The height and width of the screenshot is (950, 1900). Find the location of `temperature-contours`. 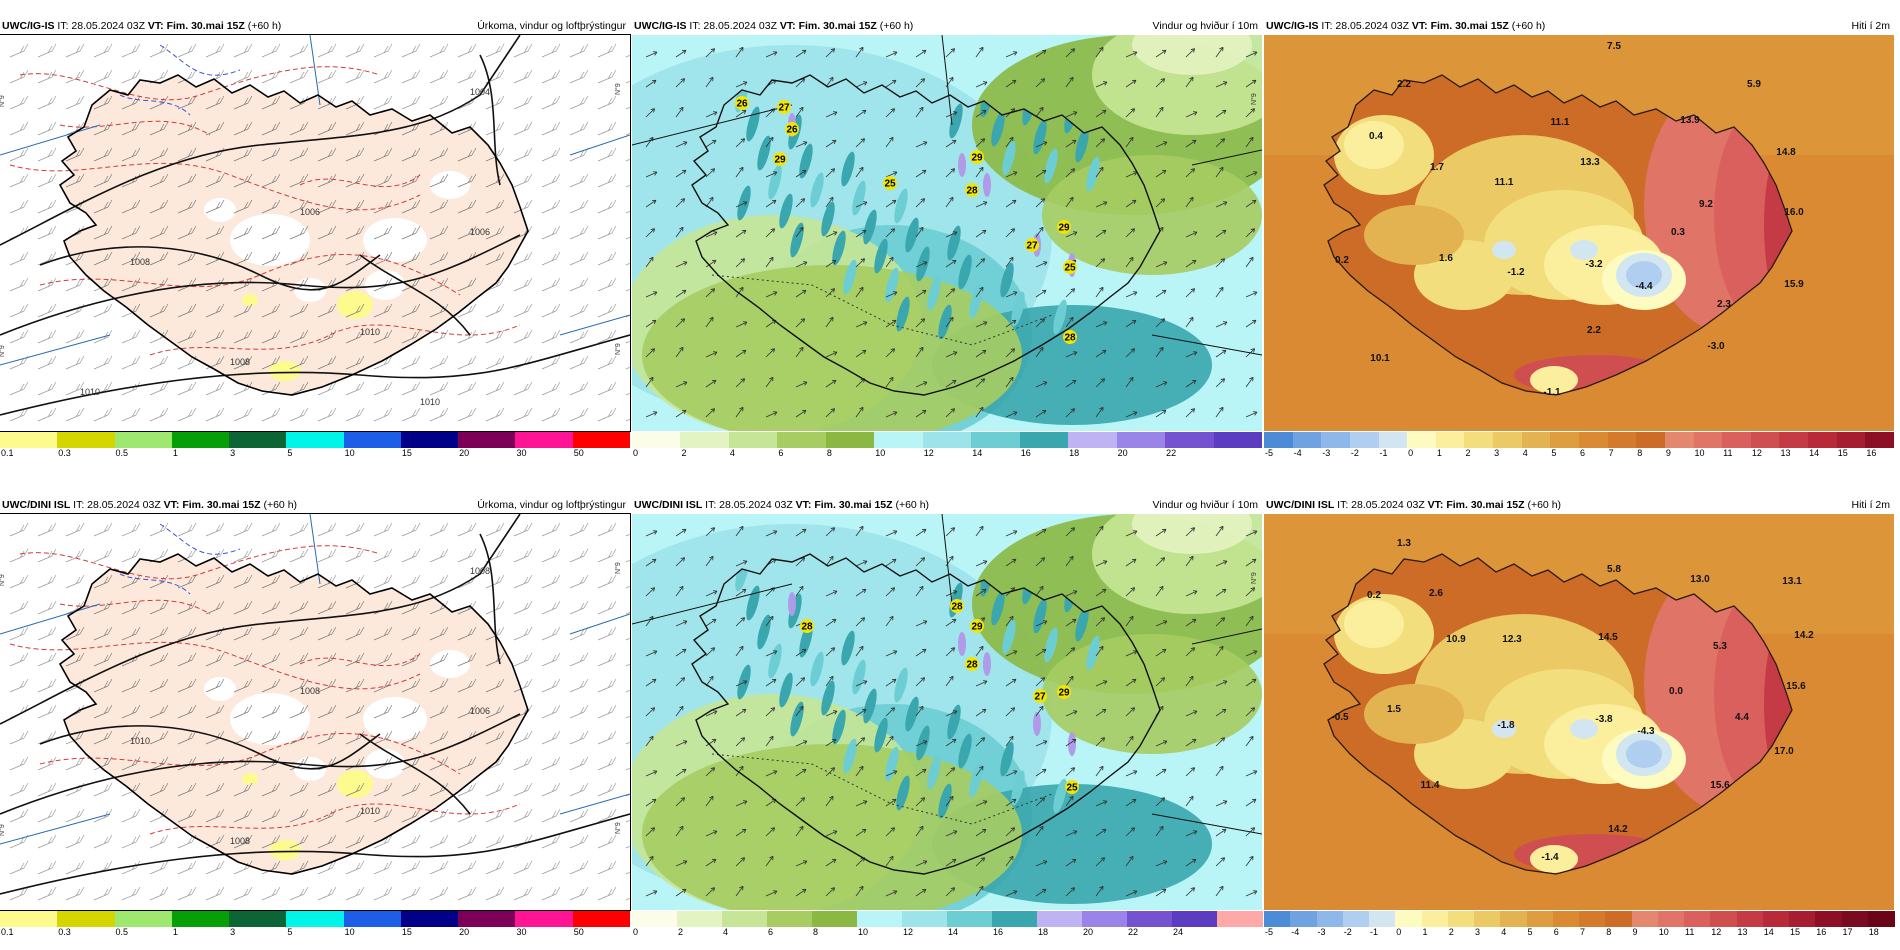

temperature-contours is located at coordinates (265, 679).